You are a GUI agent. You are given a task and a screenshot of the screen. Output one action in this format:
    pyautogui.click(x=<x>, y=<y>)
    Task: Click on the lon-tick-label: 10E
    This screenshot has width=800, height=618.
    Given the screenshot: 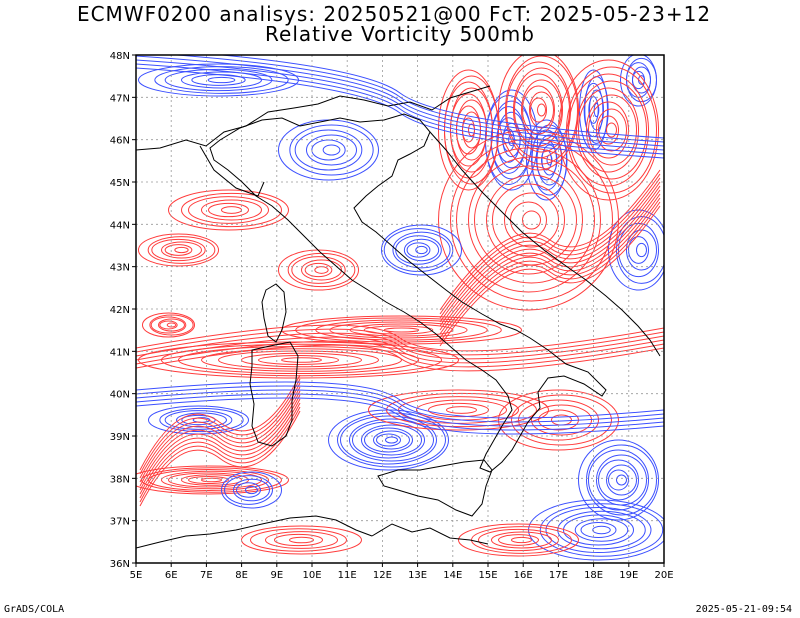 What is the action you would take?
    pyautogui.click(x=311, y=575)
    